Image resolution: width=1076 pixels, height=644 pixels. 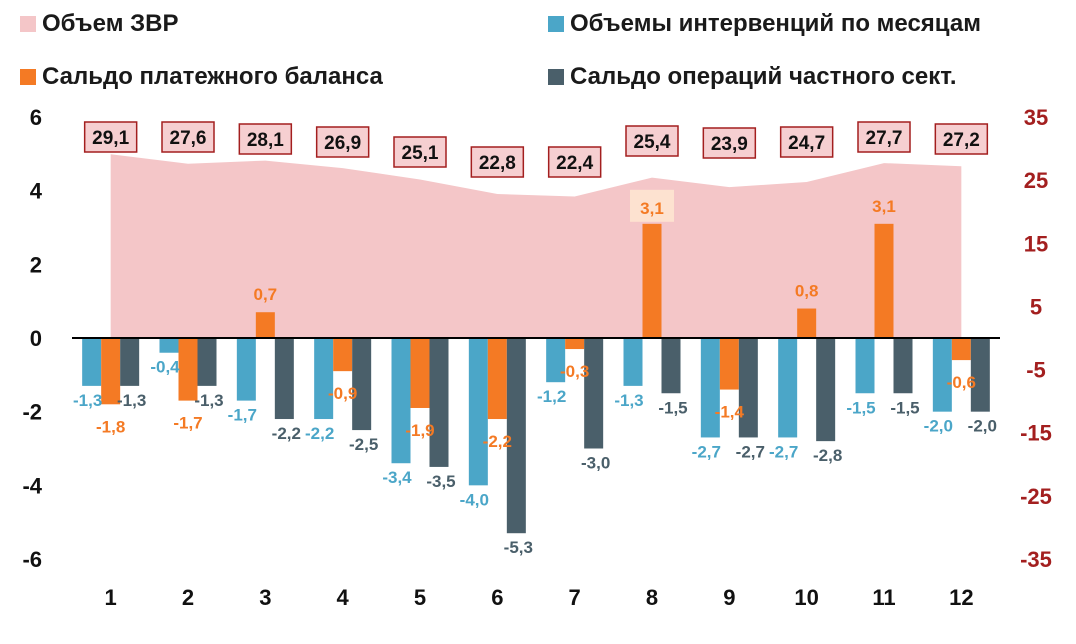 What do you see at coordinates (1036, 559) in the screenshot?
I see `y-right-tick-label: -35` at bounding box center [1036, 559].